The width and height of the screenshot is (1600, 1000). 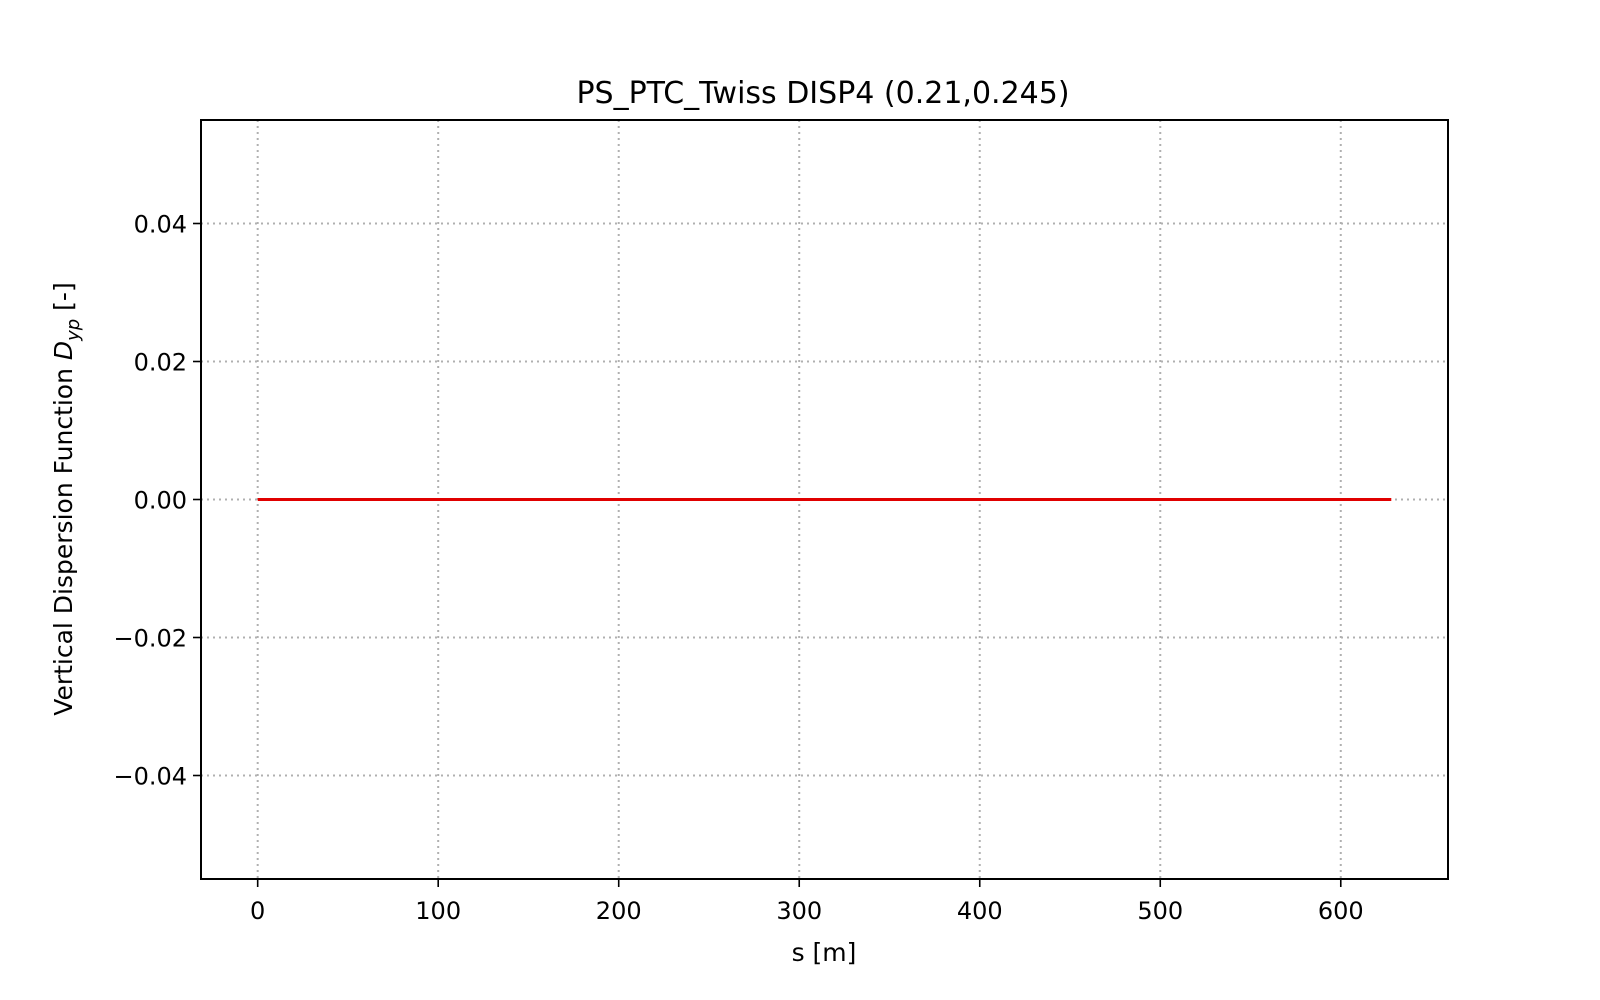 What do you see at coordinates (619, 911) in the screenshot?
I see `x-tick-label: 200` at bounding box center [619, 911].